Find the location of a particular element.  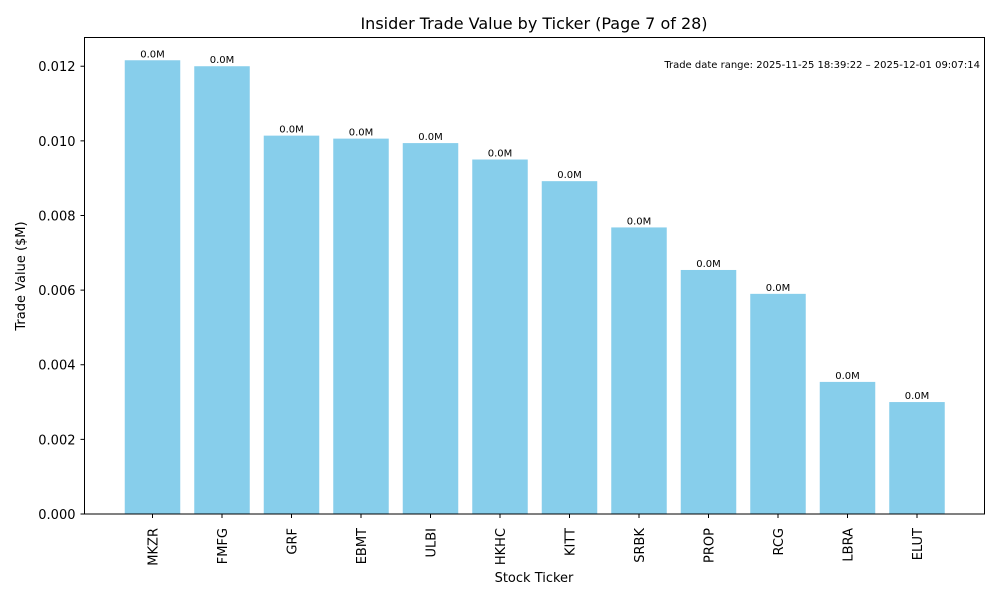

bar-ulbi is located at coordinates (430, 328).